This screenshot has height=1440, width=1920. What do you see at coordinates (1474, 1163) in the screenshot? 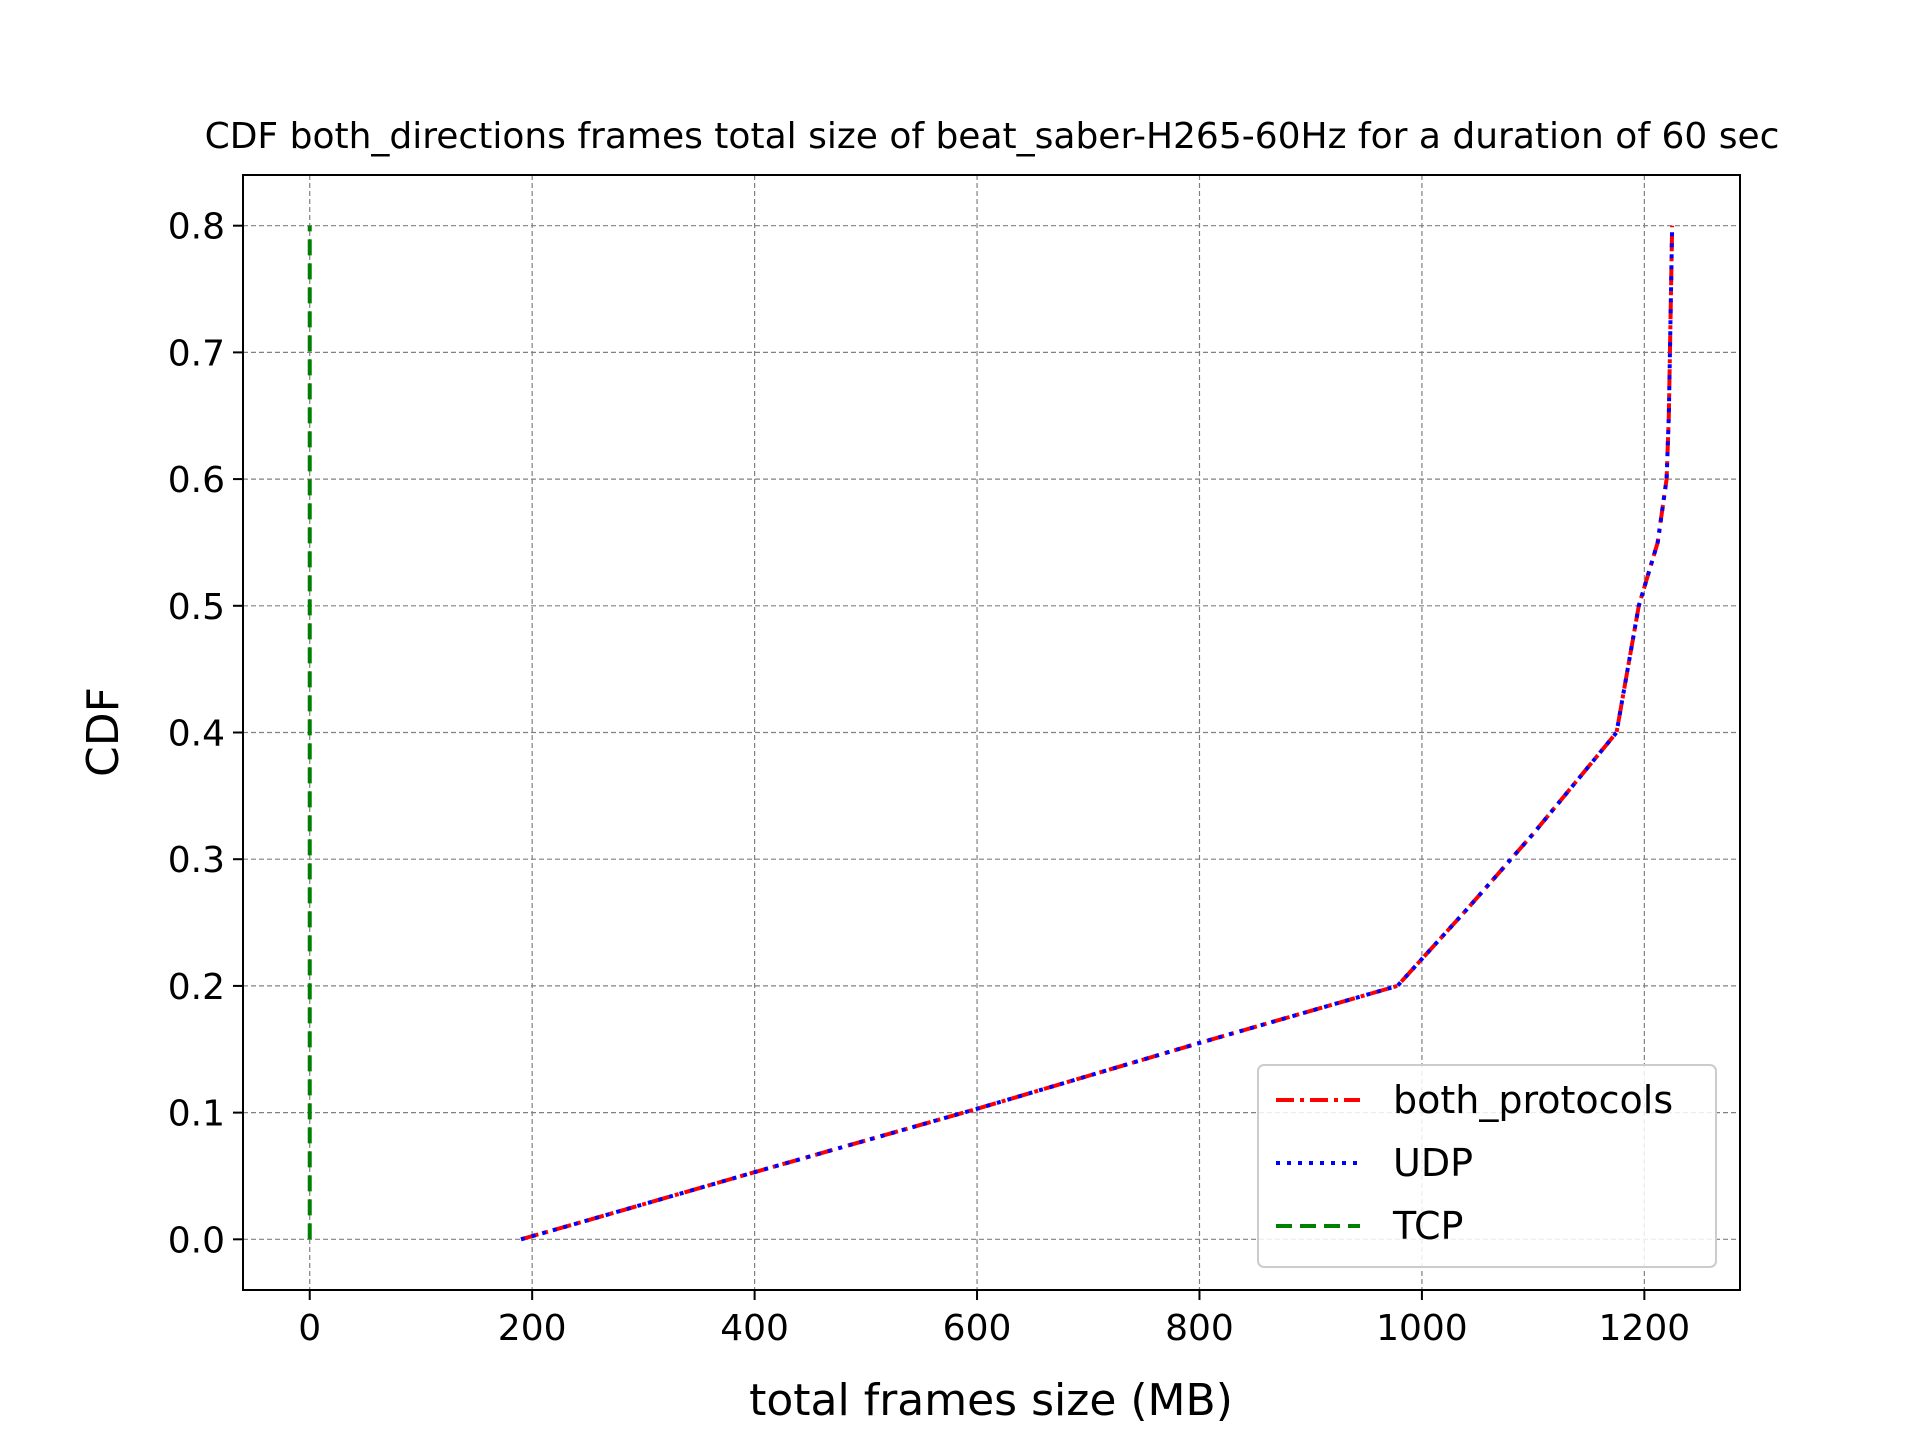
I see `legend-items: both_protocols UDP TCP` at bounding box center [1474, 1163].